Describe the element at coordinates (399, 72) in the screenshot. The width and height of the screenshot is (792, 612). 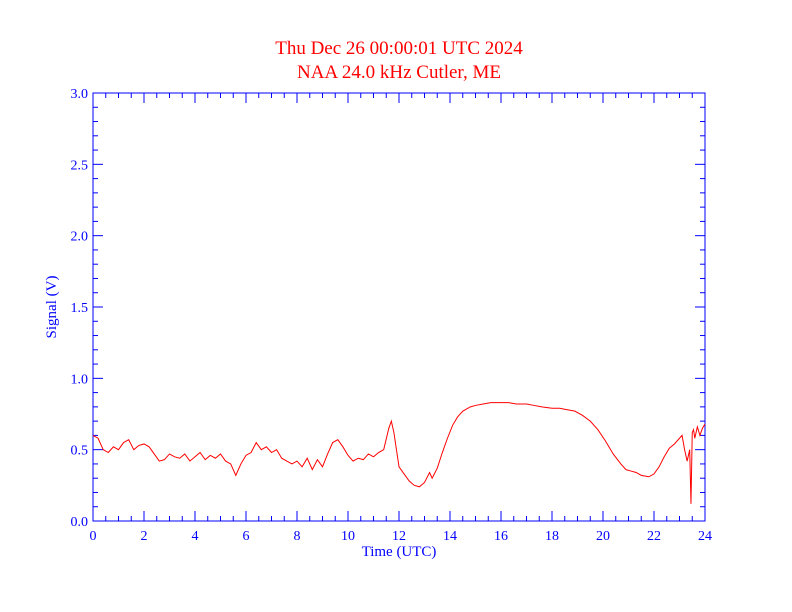
I see `chart-subtitle: NAA 24.0 kHz Cutler, ME` at that location.